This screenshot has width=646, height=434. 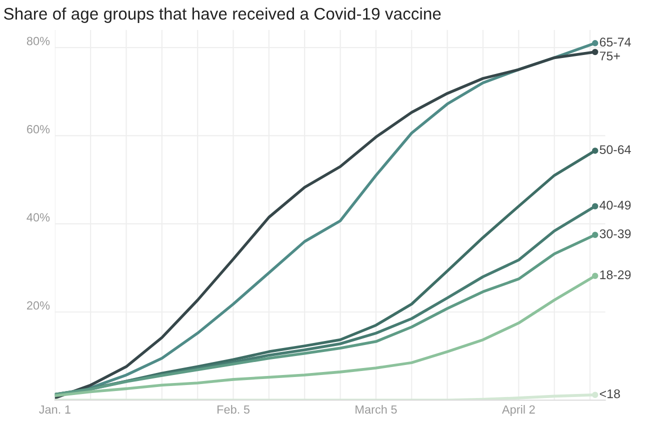 What do you see at coordinates (615, 42) in the screenshot?
I see `series-label: 65-74` at bounding box center [615, 42].